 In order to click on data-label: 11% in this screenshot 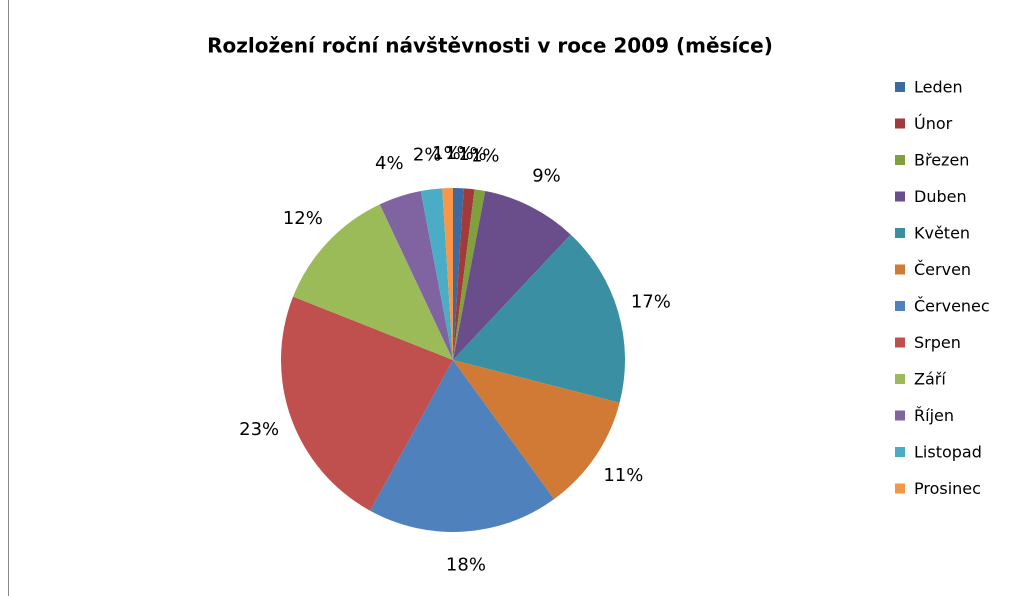, I will do `click(623, 475)`.